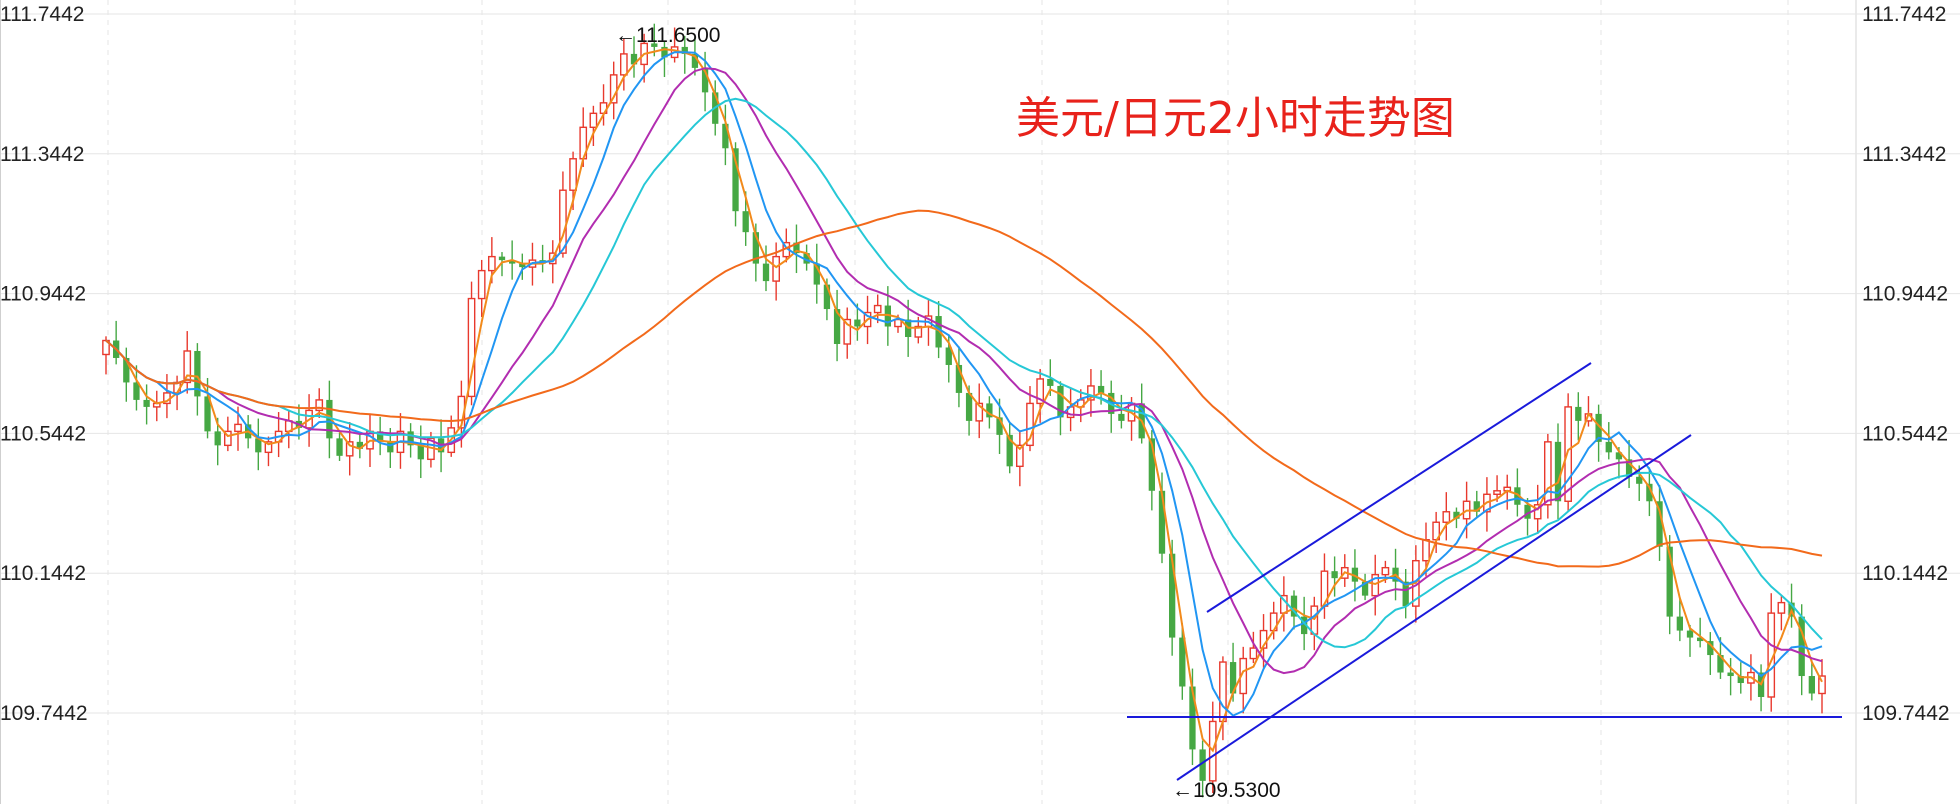 The height and width of the screenshot is (804, 1960). I want to click on y-tick-label-left: 110.5442, so click(43, 433).